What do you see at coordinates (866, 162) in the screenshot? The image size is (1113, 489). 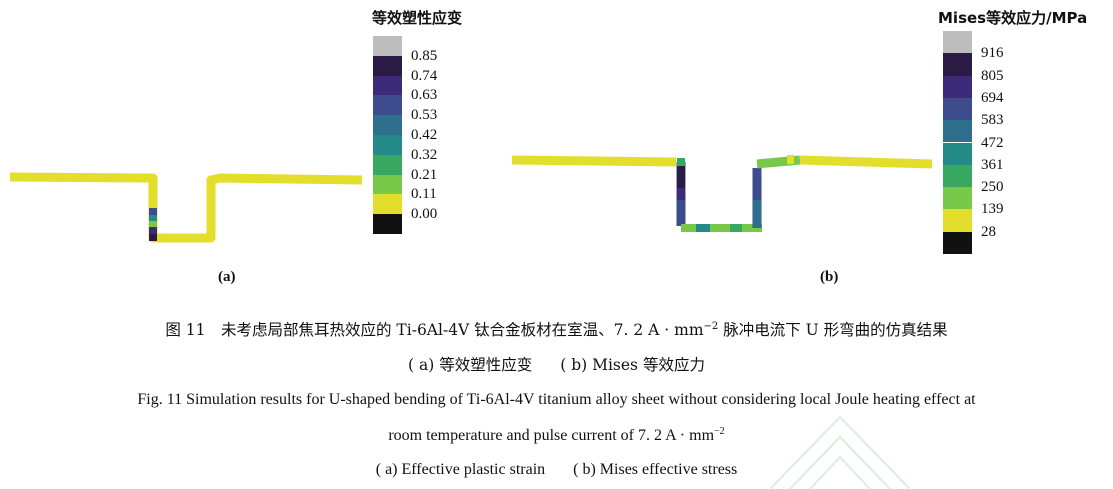 I see `sheet-right-flange` at bounding box center [866, 162].